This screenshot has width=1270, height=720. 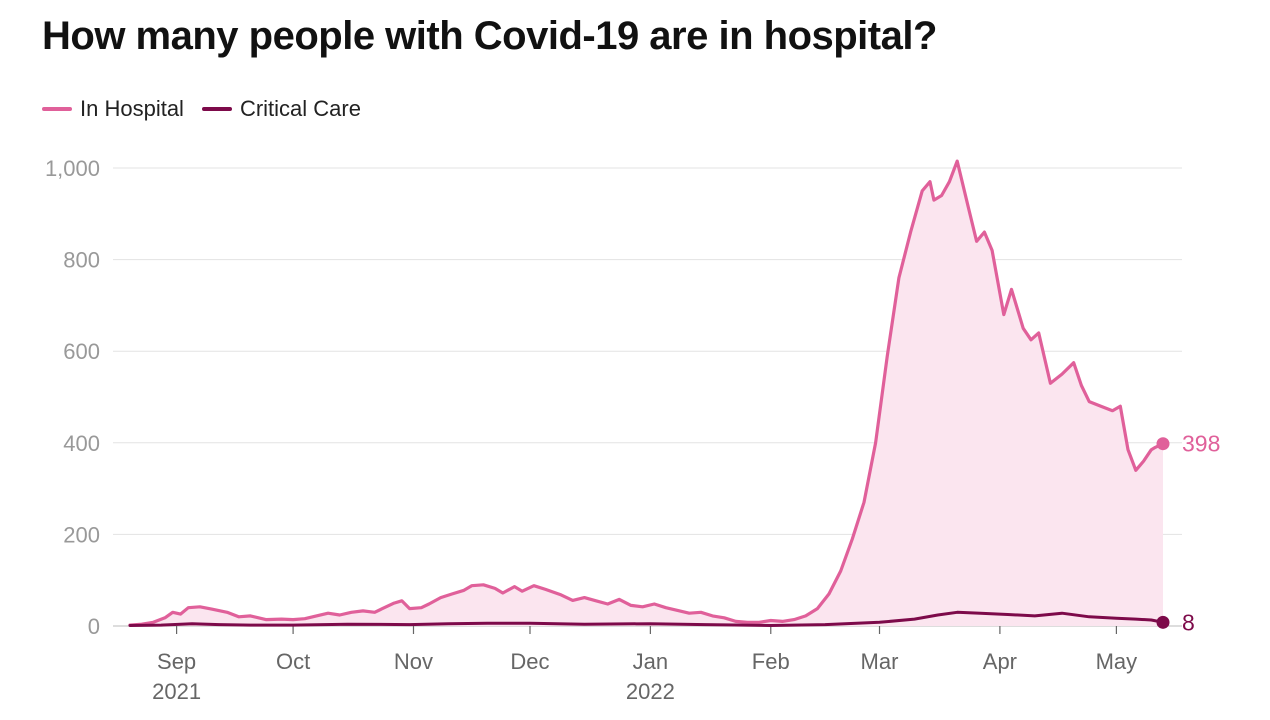 What do you see at coordinates (1188, 622) in the screenshot?
I see `end-label-critical-care: 8` at bounding box center [1188, 622].